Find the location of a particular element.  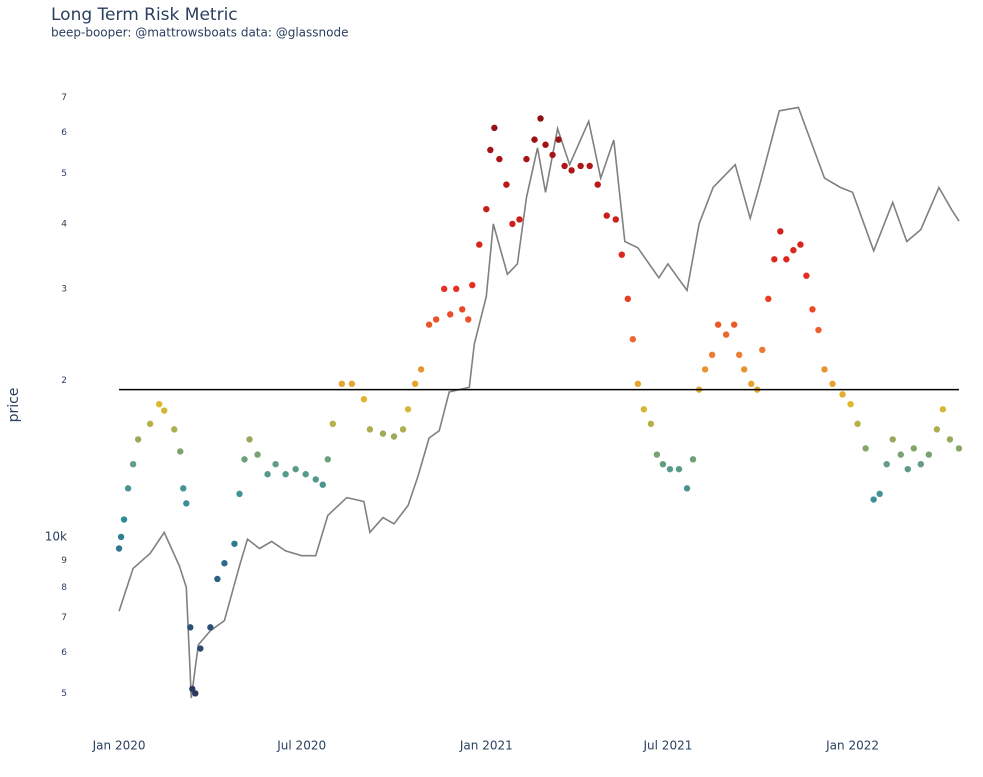

y-tick-label: 8 is located at coordinates (64, 588).